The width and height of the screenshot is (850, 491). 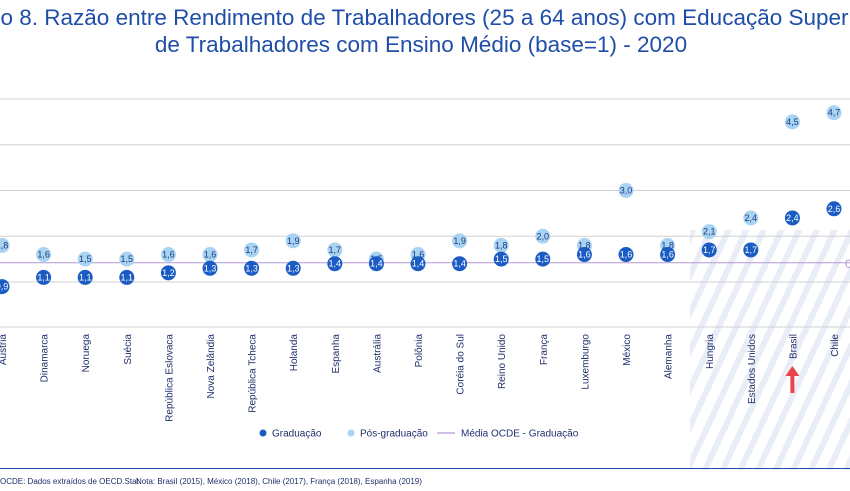 I want to click on x-tick-label-5: Nova Zelândia, so click(x=211, y=366).